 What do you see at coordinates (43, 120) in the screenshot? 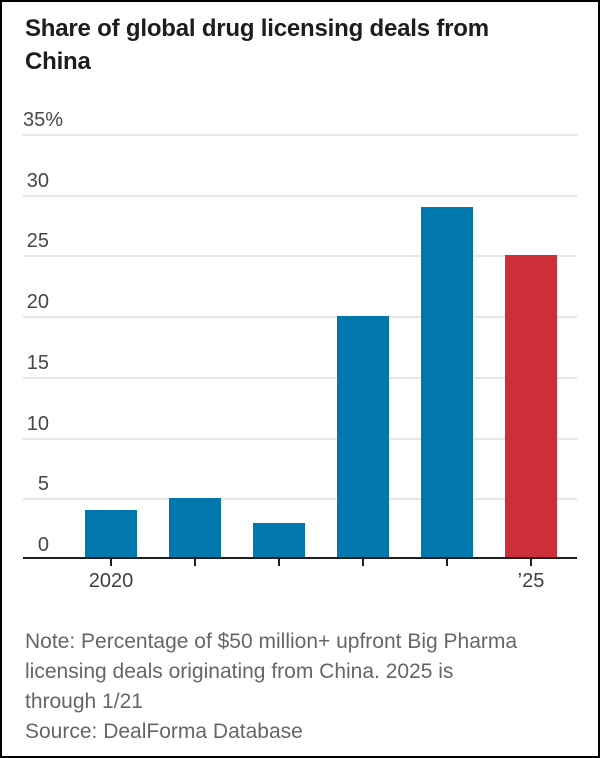
I see `y-axis-label: 35%` at bounding box center [43, 120].